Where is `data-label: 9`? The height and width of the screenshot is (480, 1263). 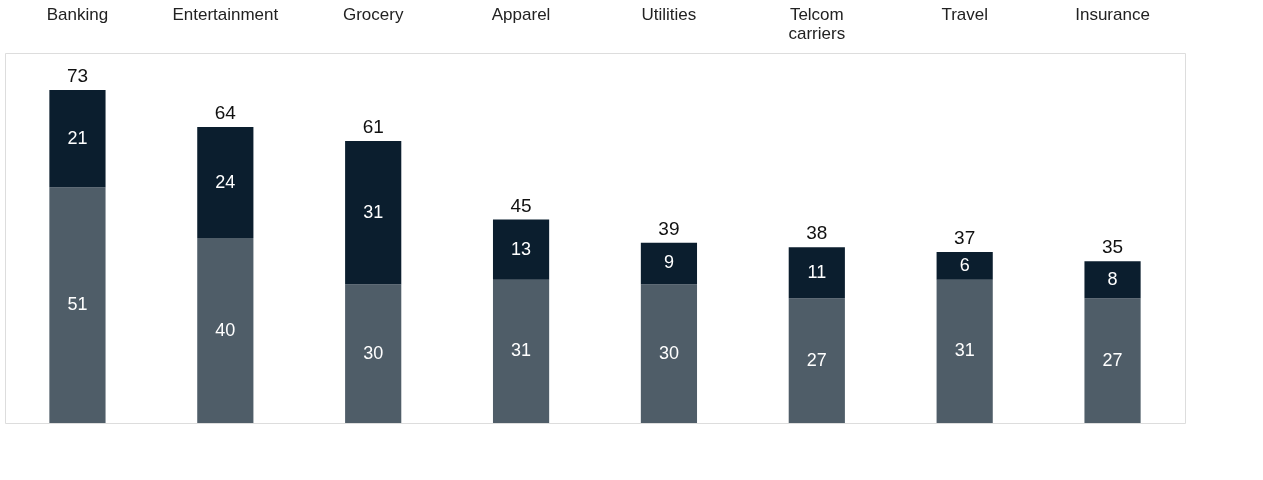 data-label: 9 is located at coordinates (668, 262).